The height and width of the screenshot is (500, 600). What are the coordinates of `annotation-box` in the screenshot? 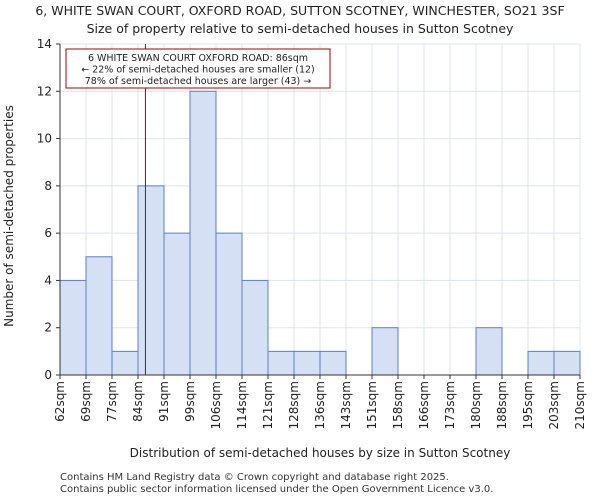 It's located at (198, 68).